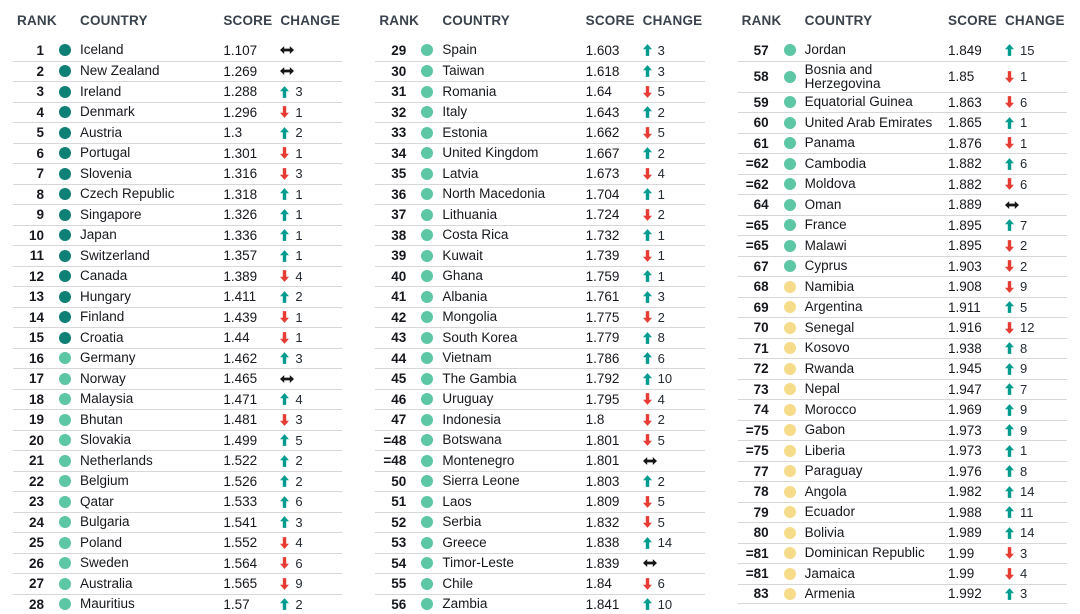 This screenshot has width=1080, height=614. What do you see at coordinates (540, 481) in the screenshot?
I see `table-row: 50 Sierra Leone 1.803 2` at bounding box center [540, 481].